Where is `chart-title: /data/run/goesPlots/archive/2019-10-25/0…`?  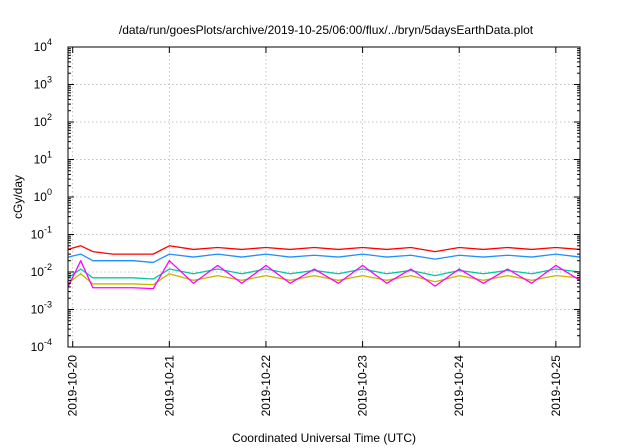 chart-title: /data/run/goesPlots/archive/2019-10-25/0… is located at coordinates (326, 30).